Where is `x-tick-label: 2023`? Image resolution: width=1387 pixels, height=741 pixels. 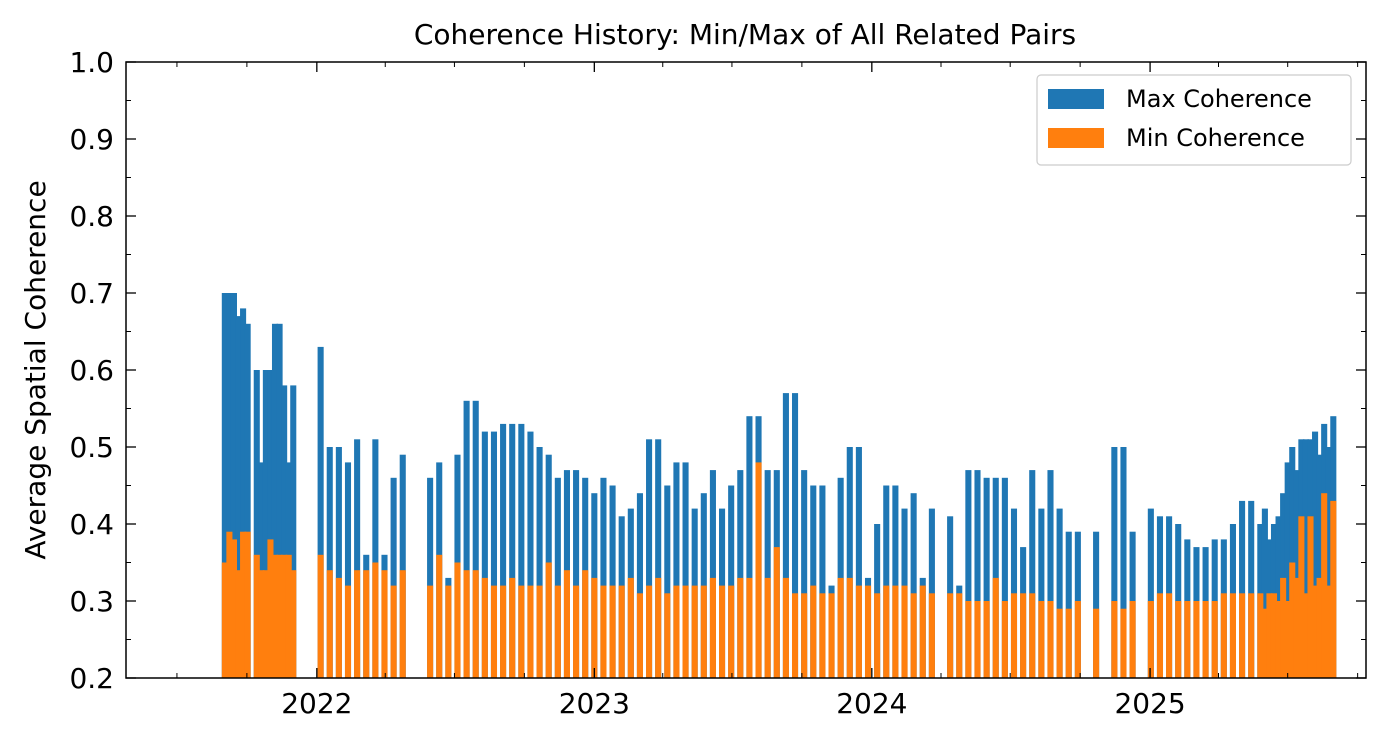
x-tick-label: 2023 is located at coordinates (594, 703).